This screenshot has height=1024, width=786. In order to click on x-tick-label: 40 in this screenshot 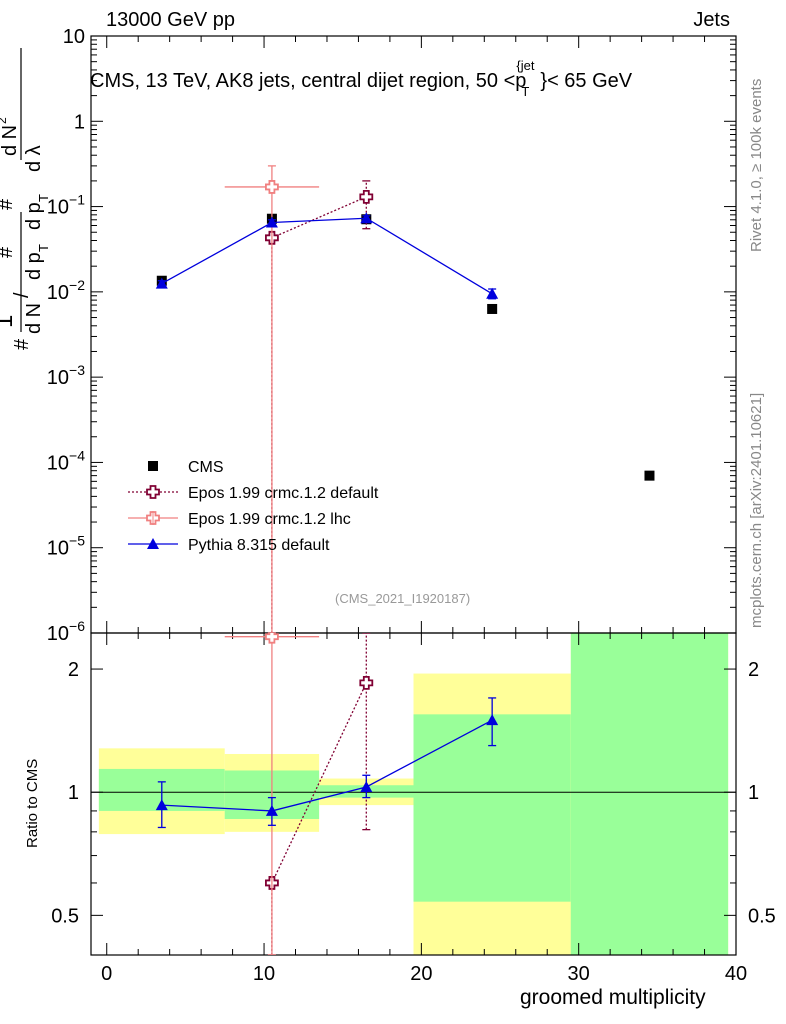, I will do `click(736, 974)`.